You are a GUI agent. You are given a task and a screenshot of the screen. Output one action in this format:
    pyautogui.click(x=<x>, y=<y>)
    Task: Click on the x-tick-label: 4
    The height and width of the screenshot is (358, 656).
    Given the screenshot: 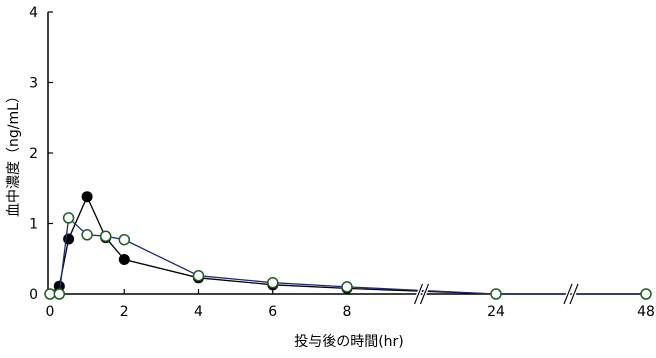 What is the action you would take?
    pyautogui.click(x=198, y=312)
    